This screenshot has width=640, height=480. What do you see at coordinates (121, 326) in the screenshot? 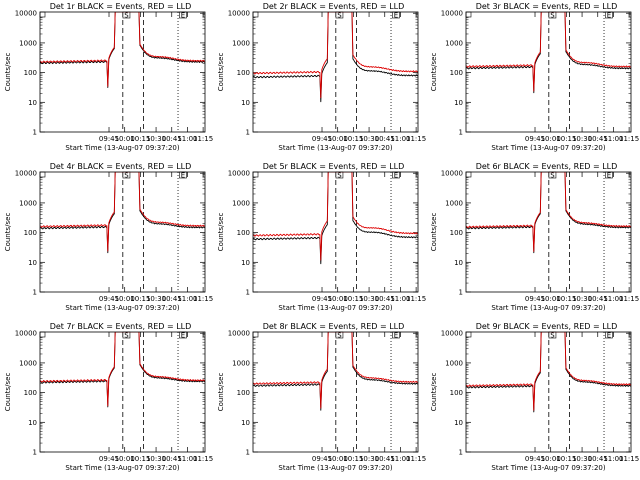
I see `chart-title: Det 7r BLACK = Events, RED = LLD` at bounding box center [121, 326].